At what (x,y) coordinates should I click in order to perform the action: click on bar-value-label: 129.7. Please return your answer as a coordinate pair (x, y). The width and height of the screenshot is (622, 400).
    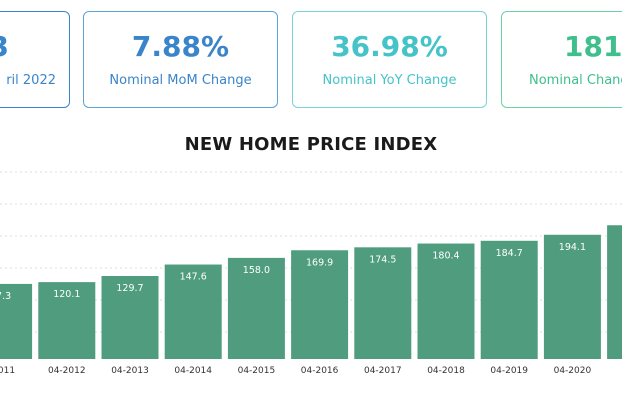
    Looking at the image, I should click on (129, 288).